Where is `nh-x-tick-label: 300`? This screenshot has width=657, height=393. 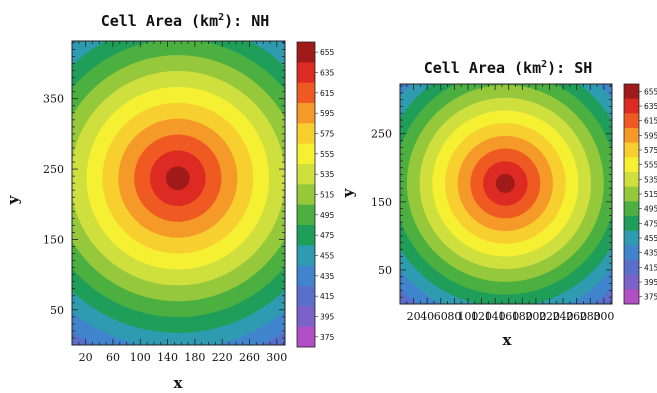
nh-x-tick-label: 300 is located at coordinates (276, 357).